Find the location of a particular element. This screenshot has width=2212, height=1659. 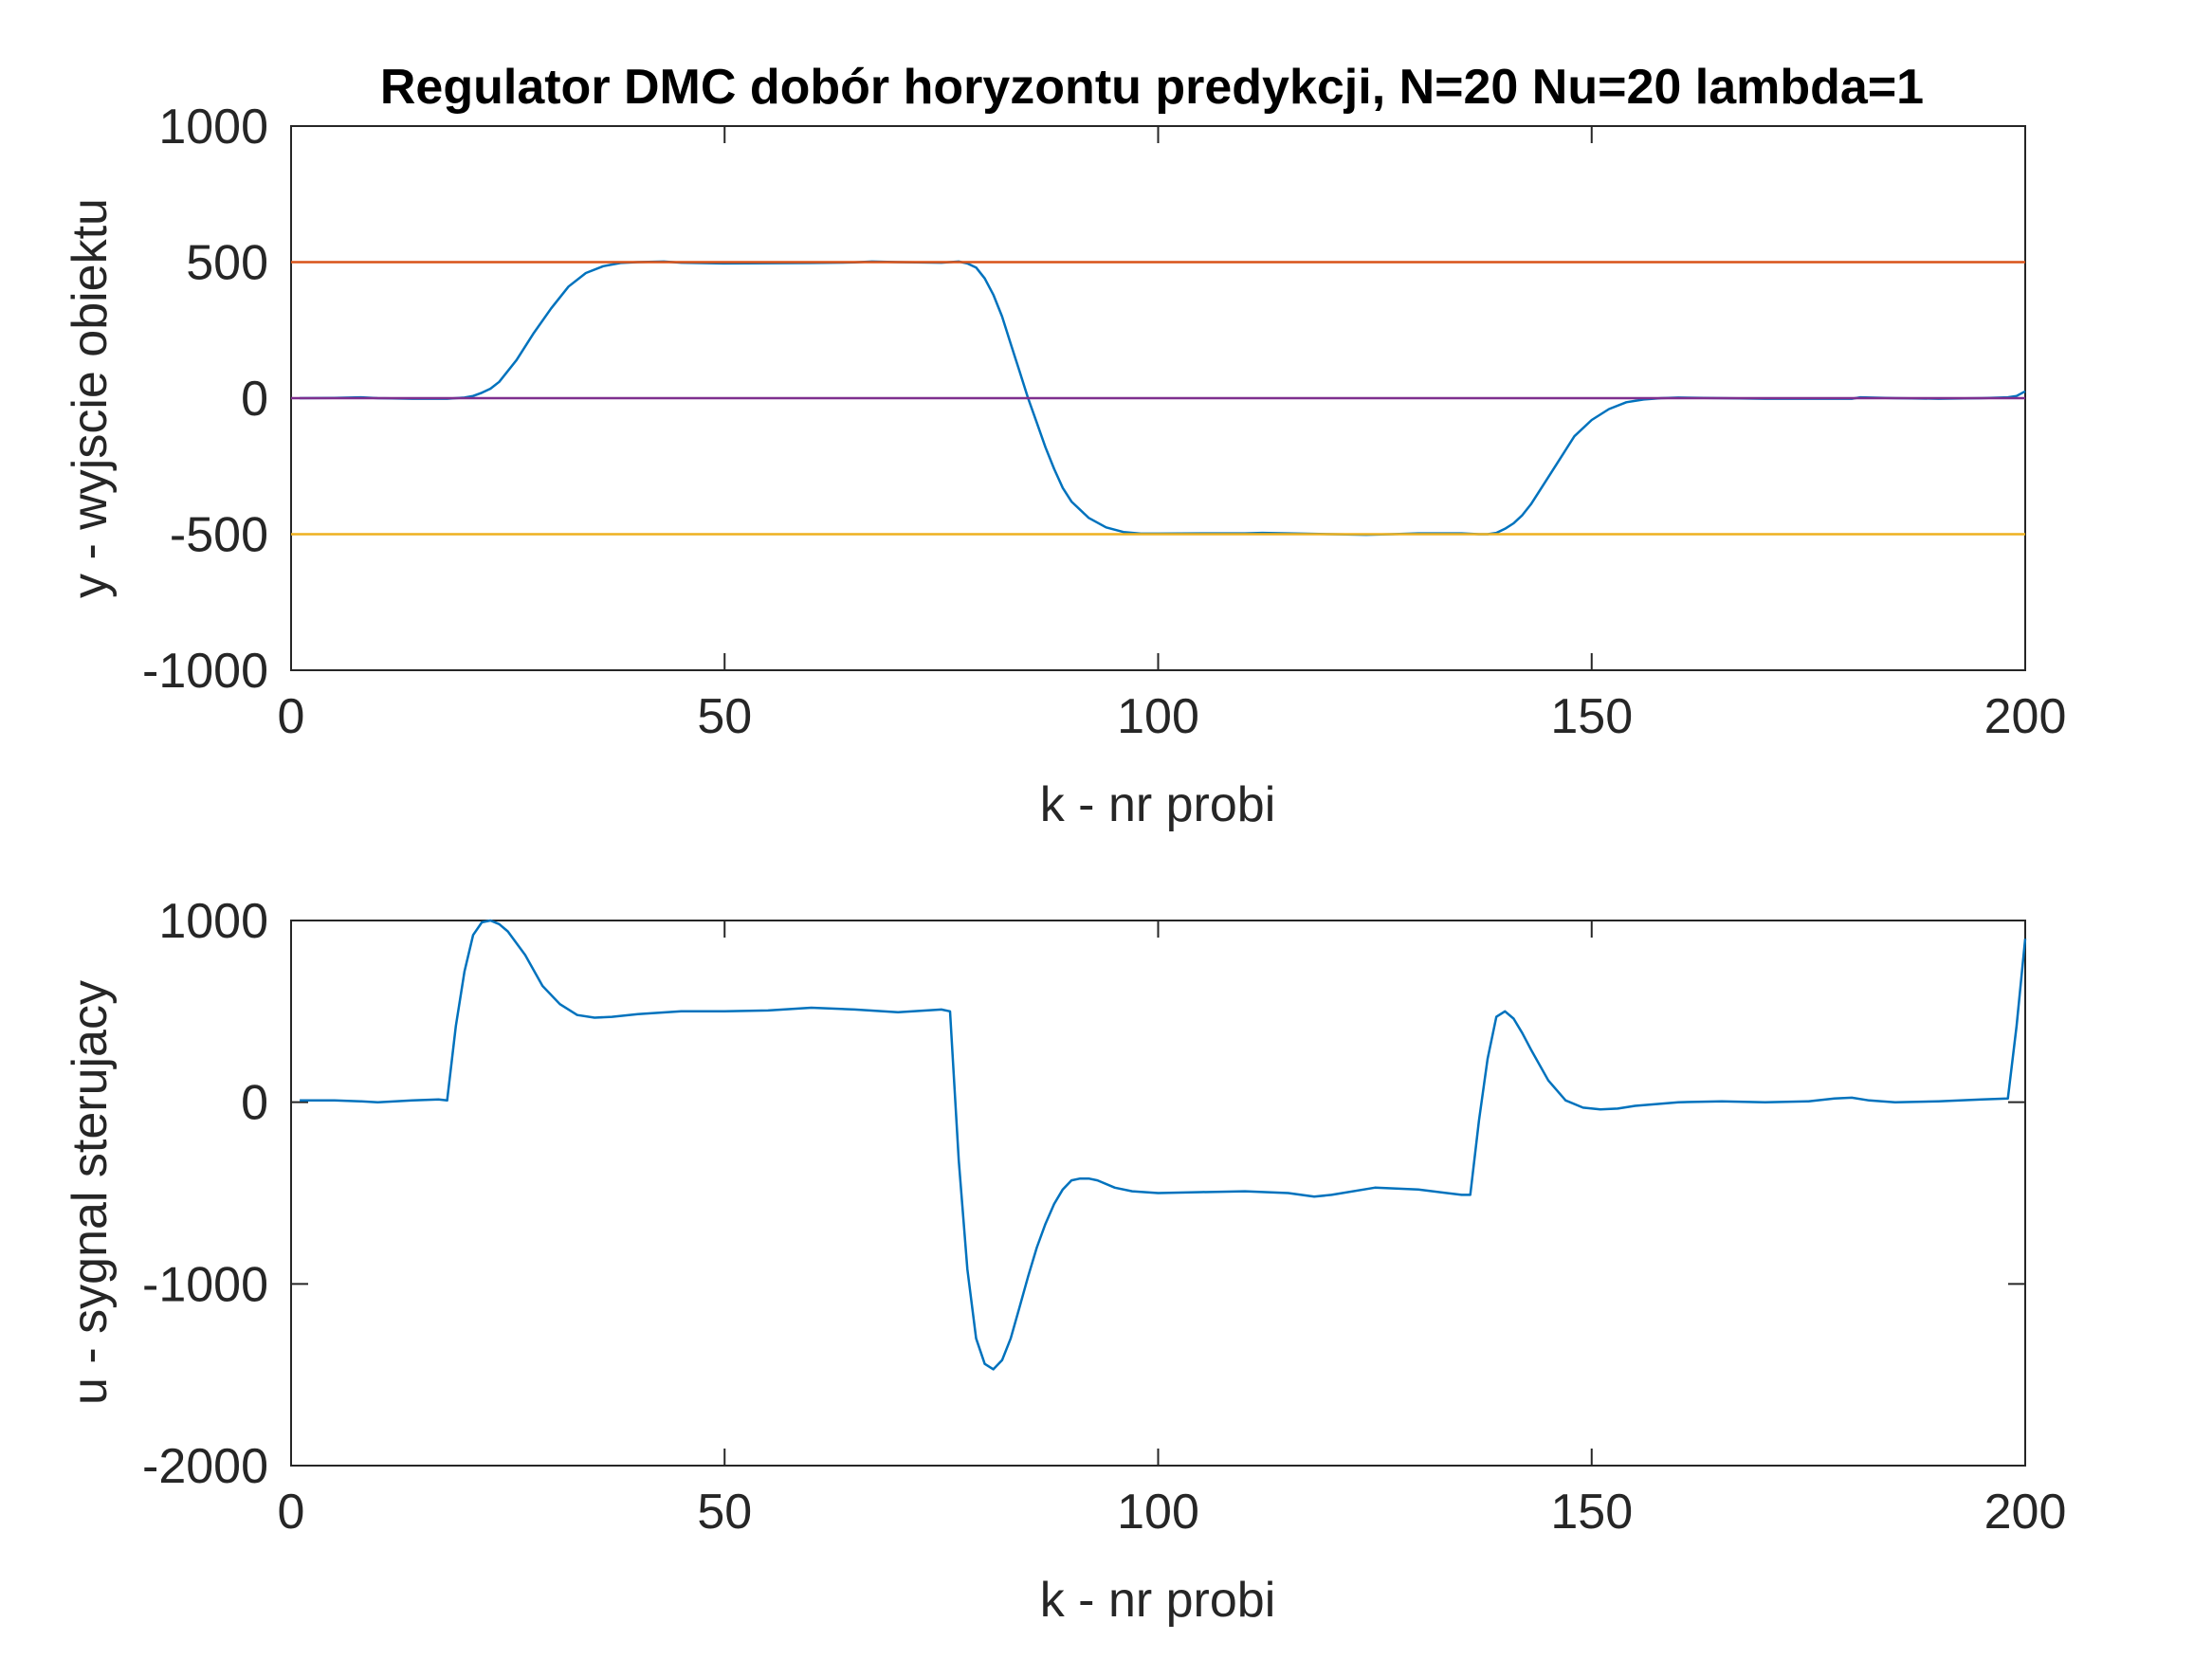

output-y-axis-label: y - wyjscie obiektu is located at coordinates (90, 398).